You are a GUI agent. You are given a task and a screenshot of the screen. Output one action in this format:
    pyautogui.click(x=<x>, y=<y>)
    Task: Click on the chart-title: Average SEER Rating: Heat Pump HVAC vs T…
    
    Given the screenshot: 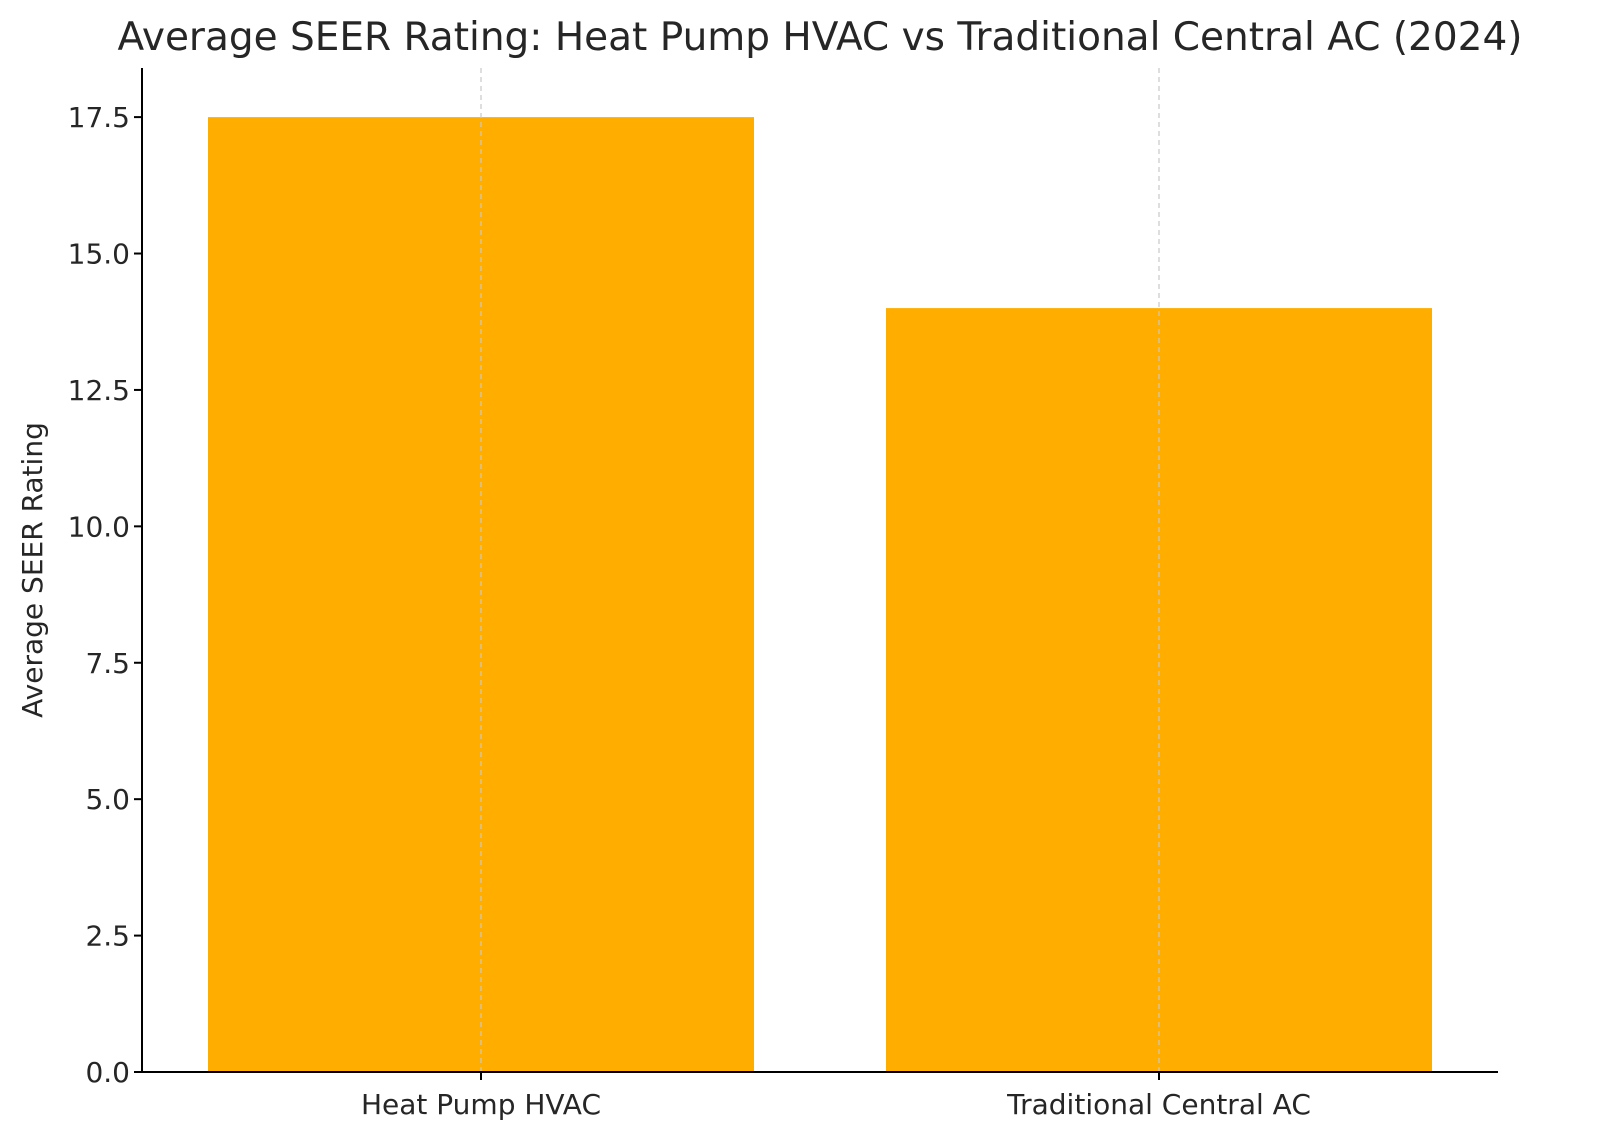 What is the action you would take?
    pyautogui.click(x=819, y=37)
    